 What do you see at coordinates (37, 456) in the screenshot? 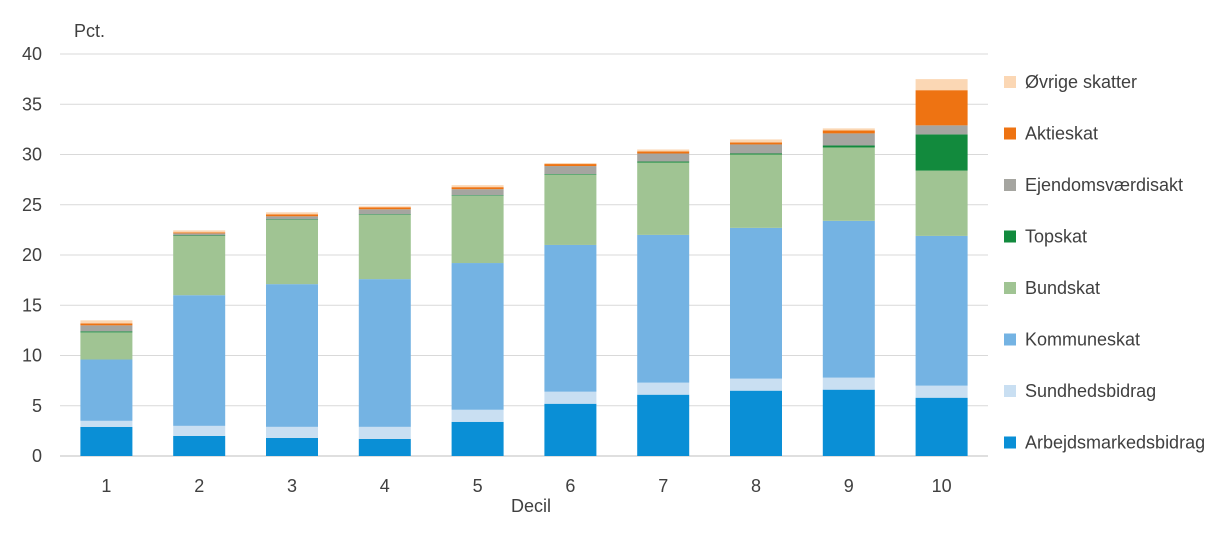
I see `y-tick-label: 0` at bounding box center [37, 456].